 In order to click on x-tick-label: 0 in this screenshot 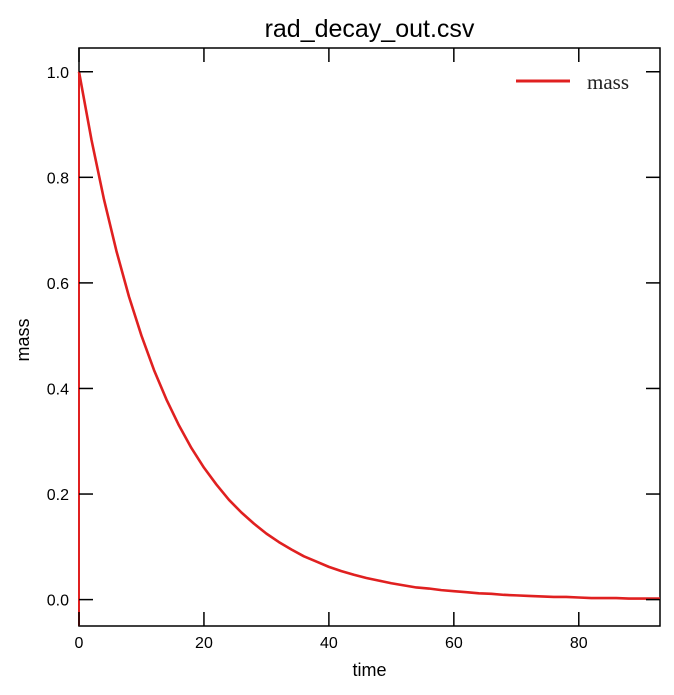, I will do `click(79, 643)`.